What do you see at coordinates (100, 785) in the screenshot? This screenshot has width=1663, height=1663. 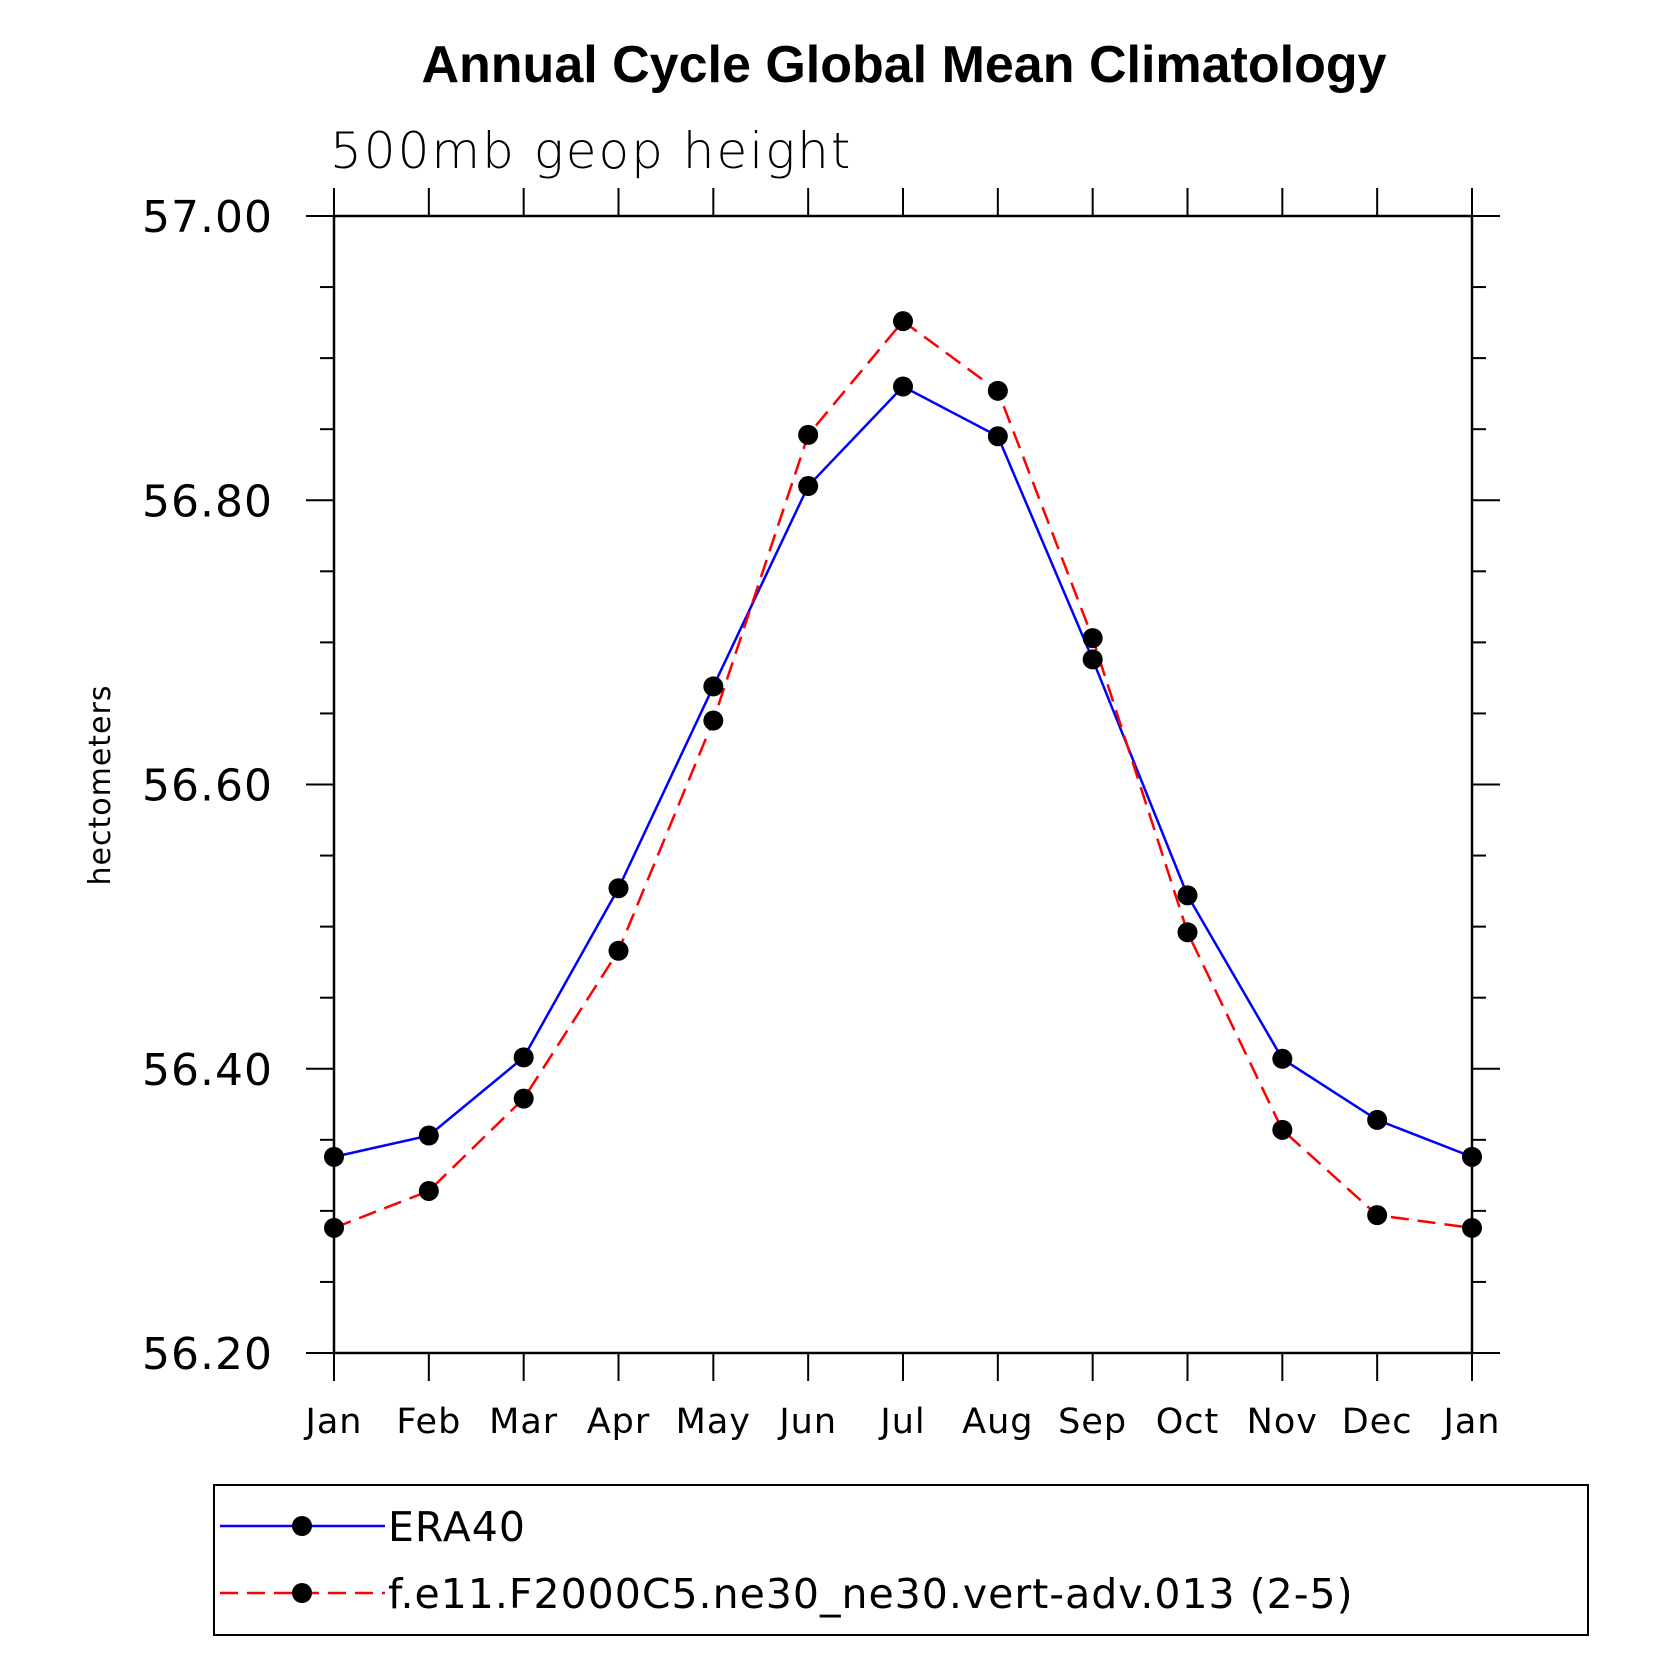 I see `y-axis-label: hectometers` at bounding box center [100, 785].